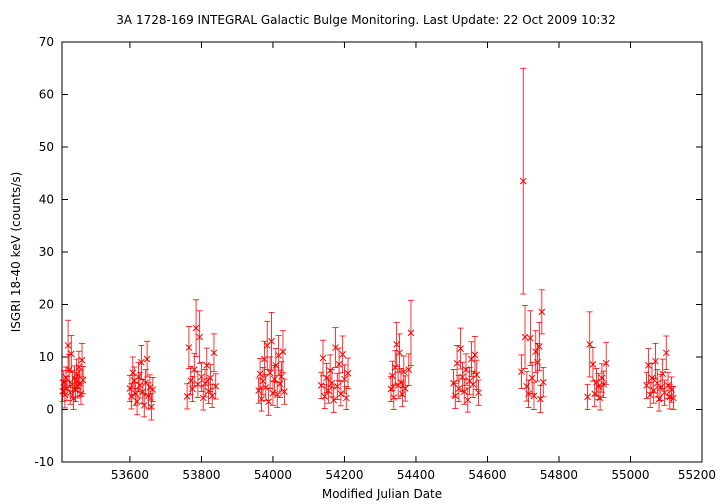  Describe the element at coordinates (46, 147) in the screenshot. I see `y-tick-label: 50` at that location.